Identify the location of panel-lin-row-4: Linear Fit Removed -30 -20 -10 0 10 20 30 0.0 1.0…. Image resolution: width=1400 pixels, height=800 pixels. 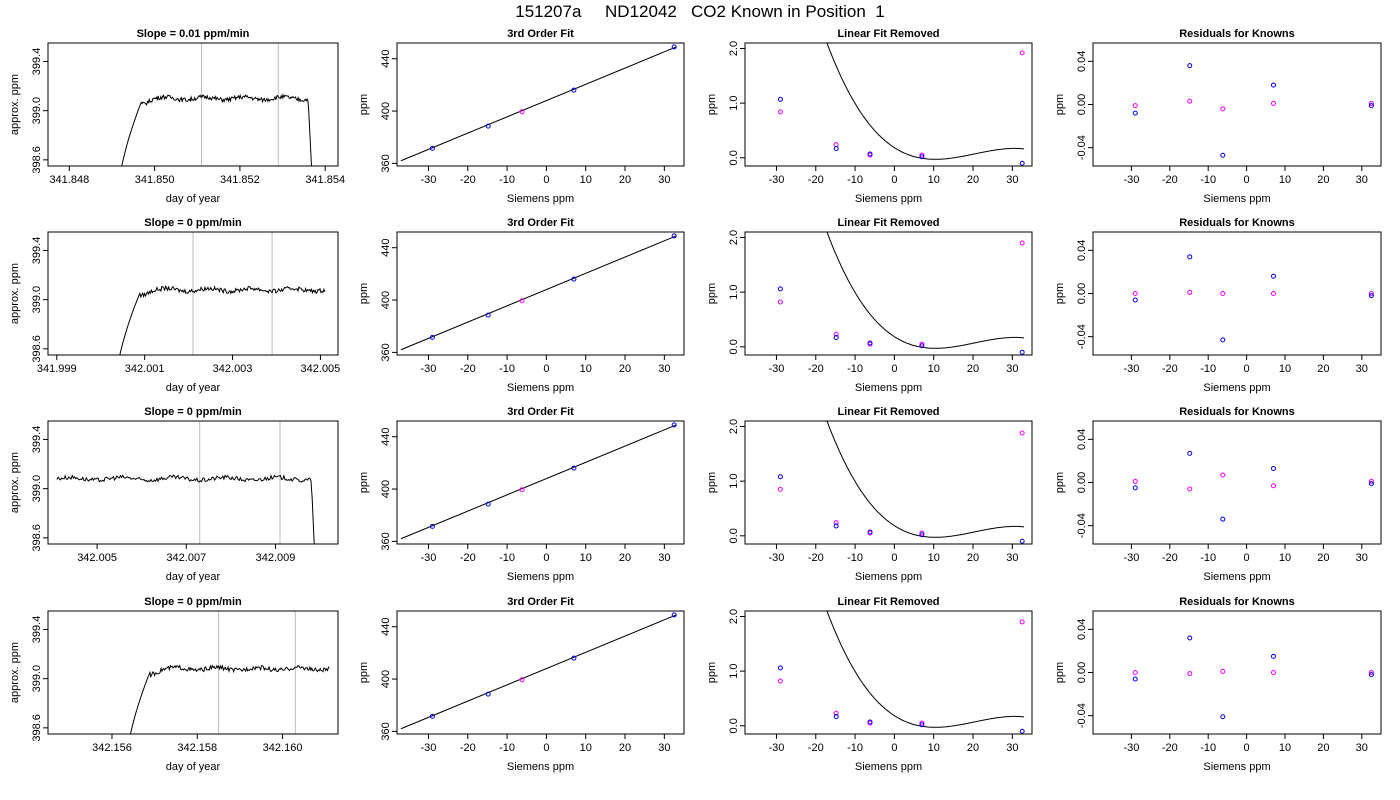
(869, 684).